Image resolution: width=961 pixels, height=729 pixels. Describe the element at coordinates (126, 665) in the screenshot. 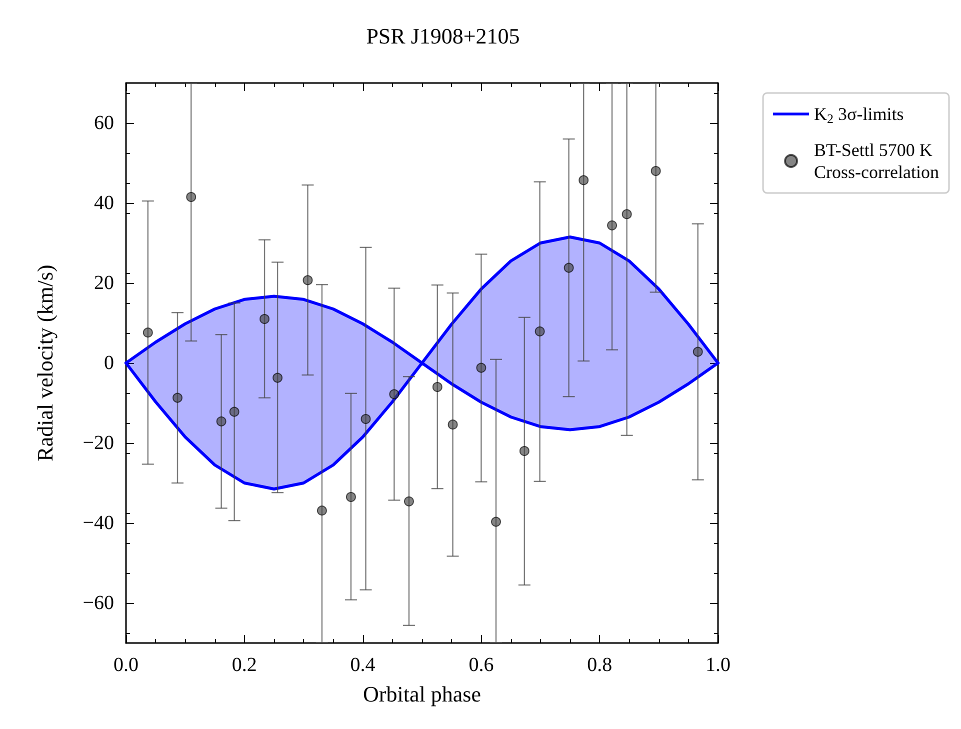

I see `x-tick-label: 0.0` at that location.